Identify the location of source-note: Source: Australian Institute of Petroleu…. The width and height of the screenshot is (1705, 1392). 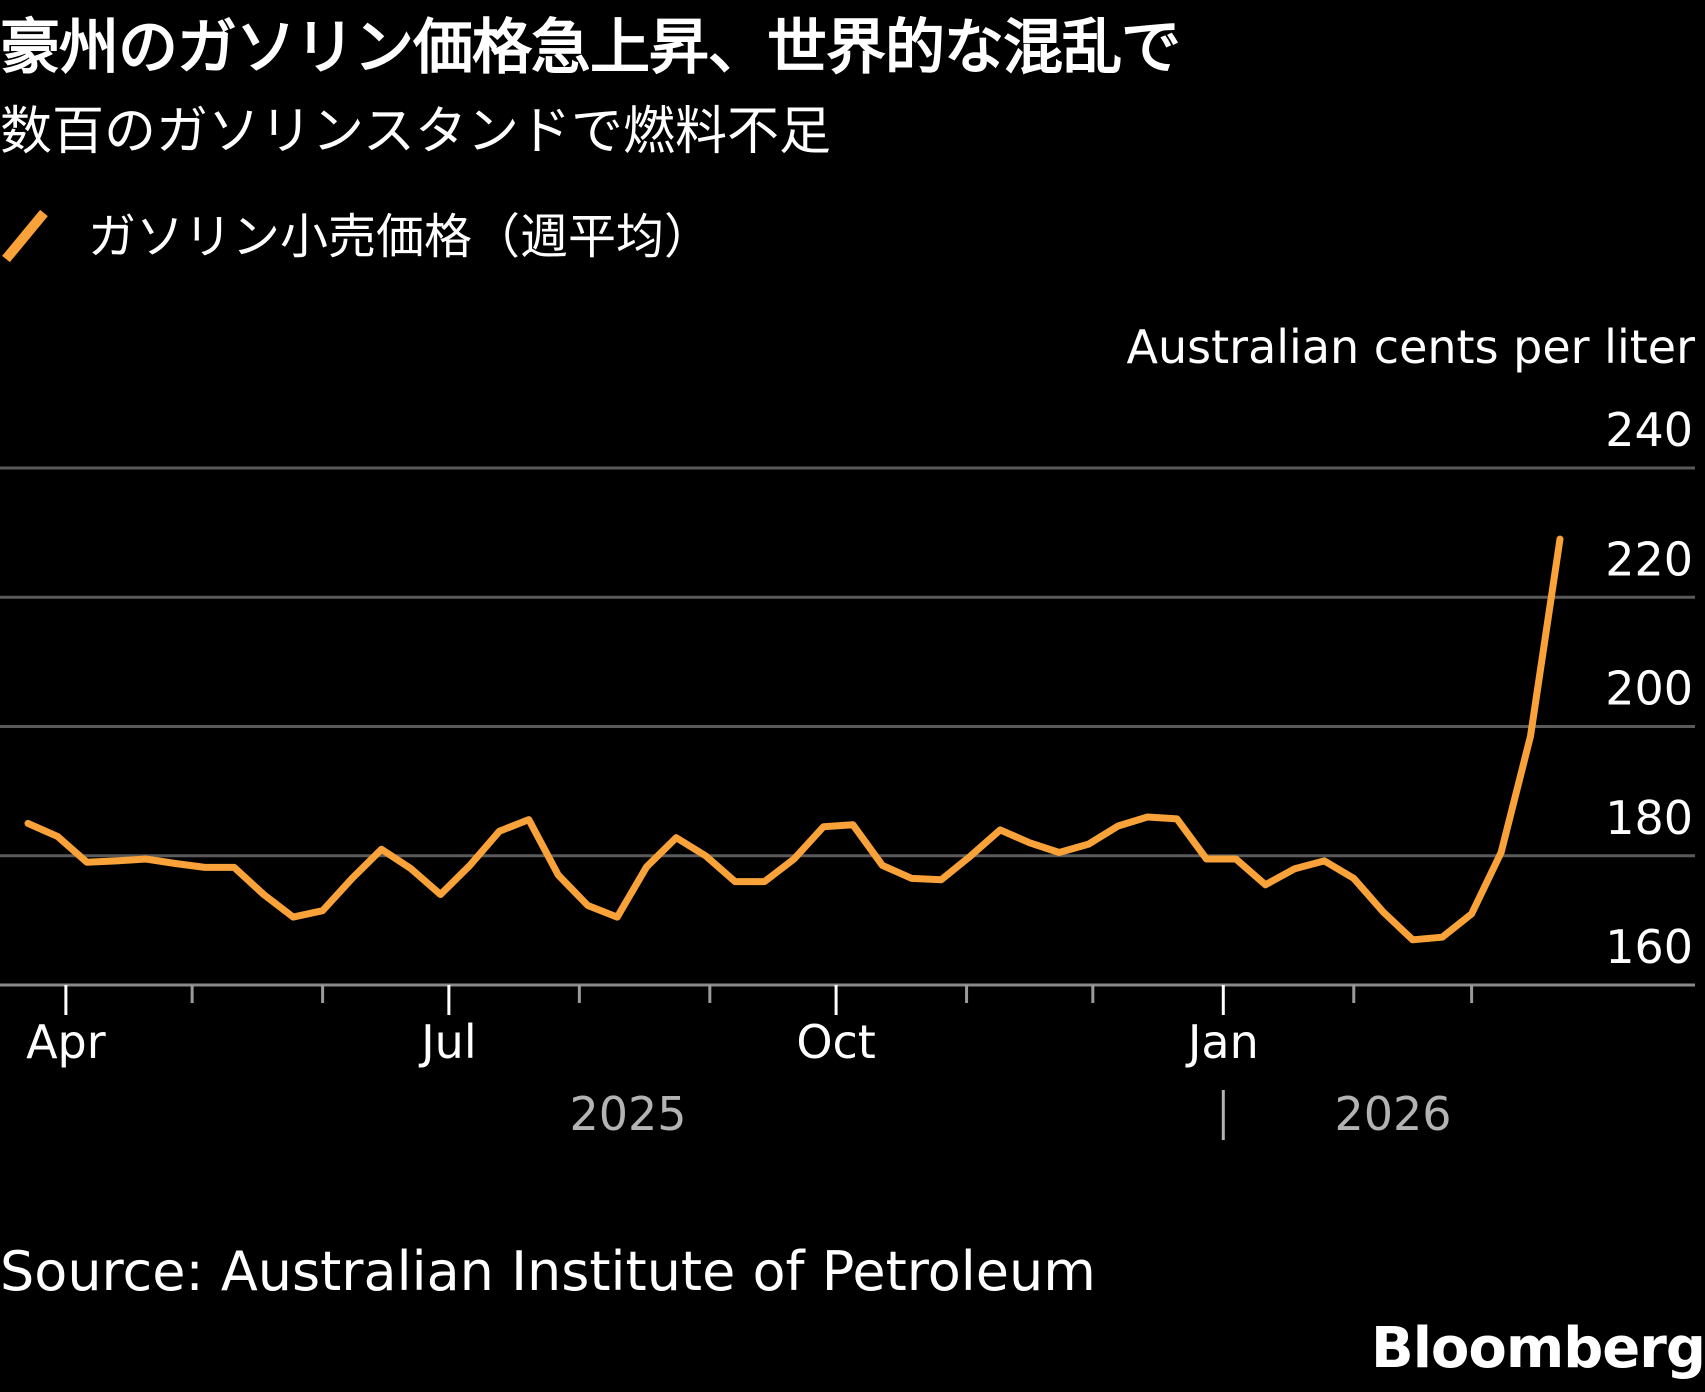
(548, 1271).